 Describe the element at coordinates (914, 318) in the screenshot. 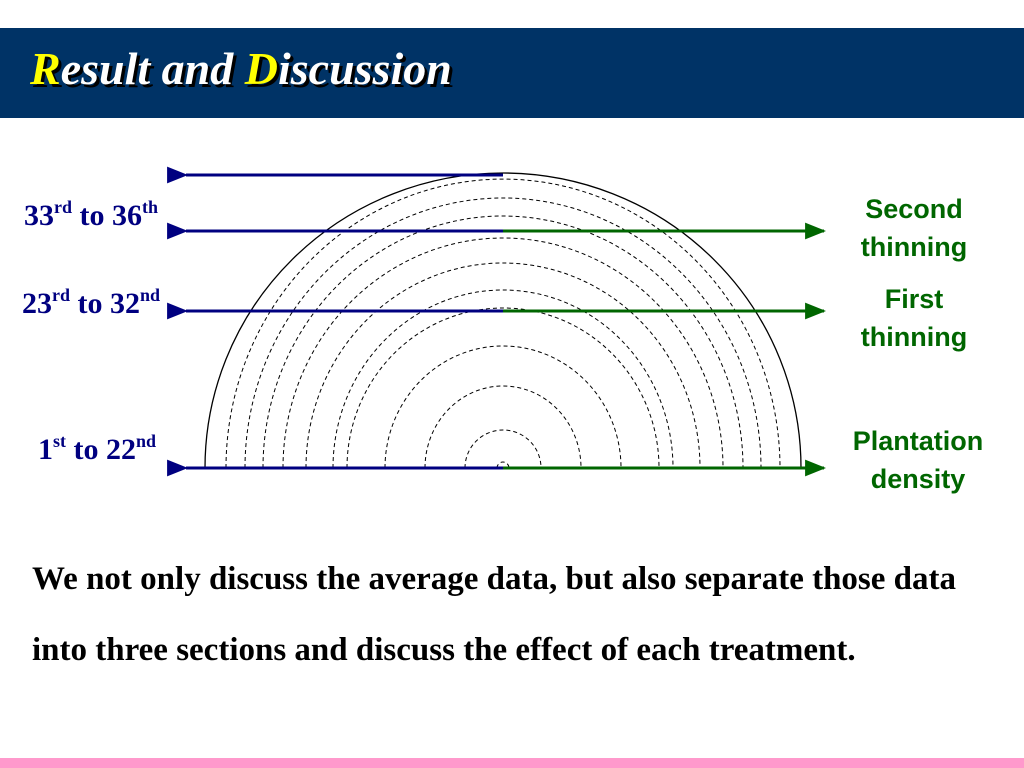

I see `stage-label-first-thinning: First thinning` at that location.